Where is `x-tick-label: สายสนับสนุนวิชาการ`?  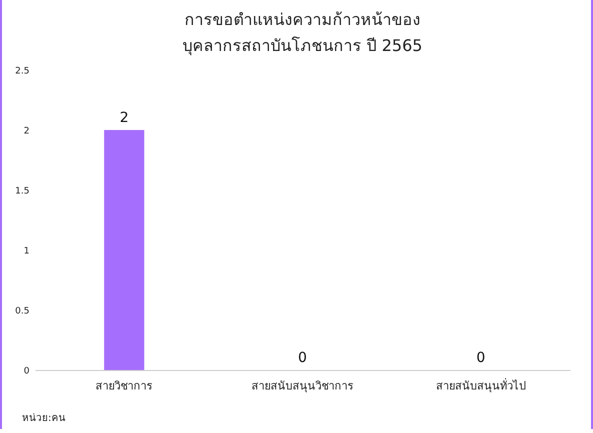
x-tick-label: สายสนับสนุนวิชาการ is located at coordinates (303, 386).